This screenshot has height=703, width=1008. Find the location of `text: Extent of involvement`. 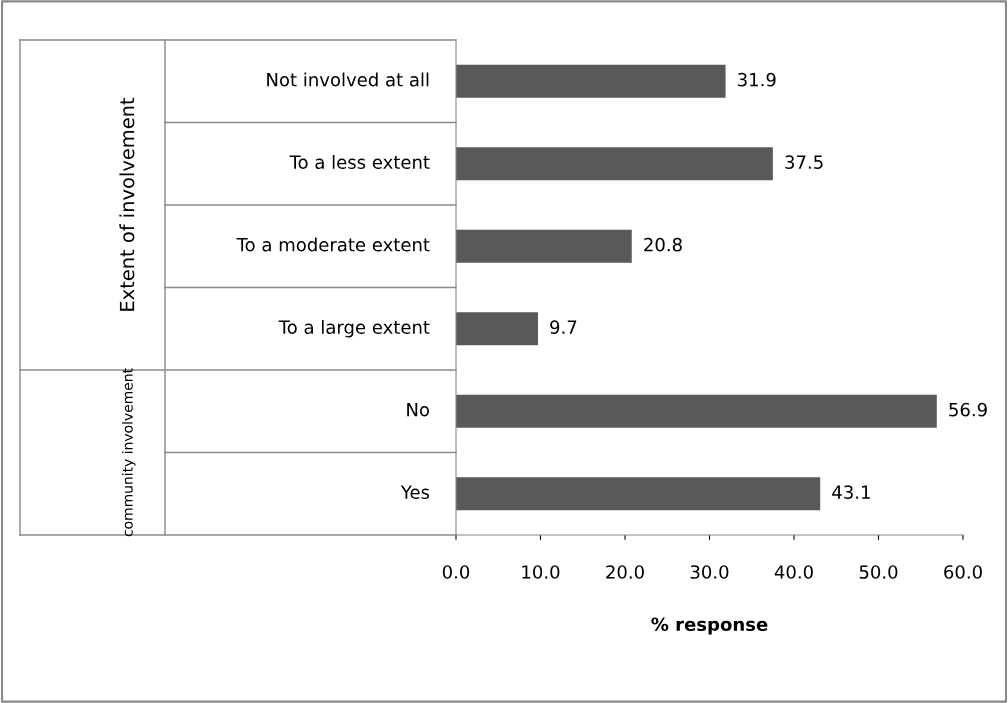

text: Extent of involvement is located at coordinates (127, 204).